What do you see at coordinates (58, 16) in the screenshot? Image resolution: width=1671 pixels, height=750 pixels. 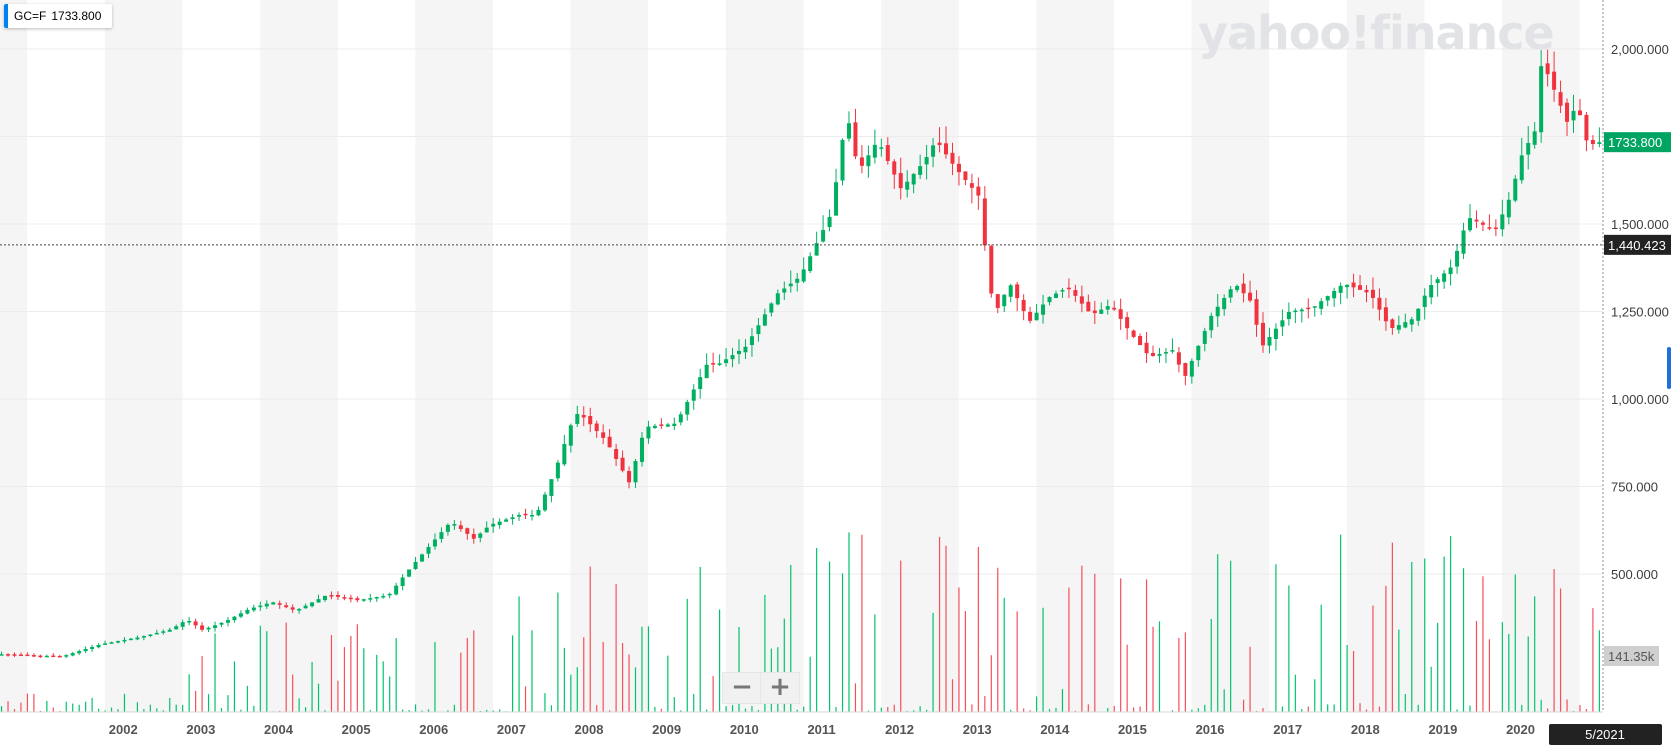 I see `ticker-badge: GC=F 1733.800` at bounding box center [58, 16].